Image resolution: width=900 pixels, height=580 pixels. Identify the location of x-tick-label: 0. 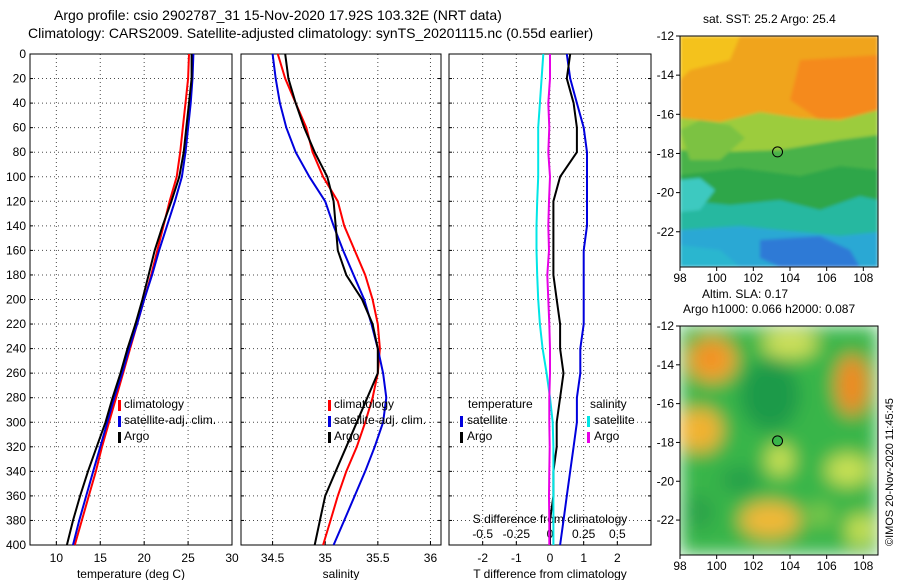
(550, 558).